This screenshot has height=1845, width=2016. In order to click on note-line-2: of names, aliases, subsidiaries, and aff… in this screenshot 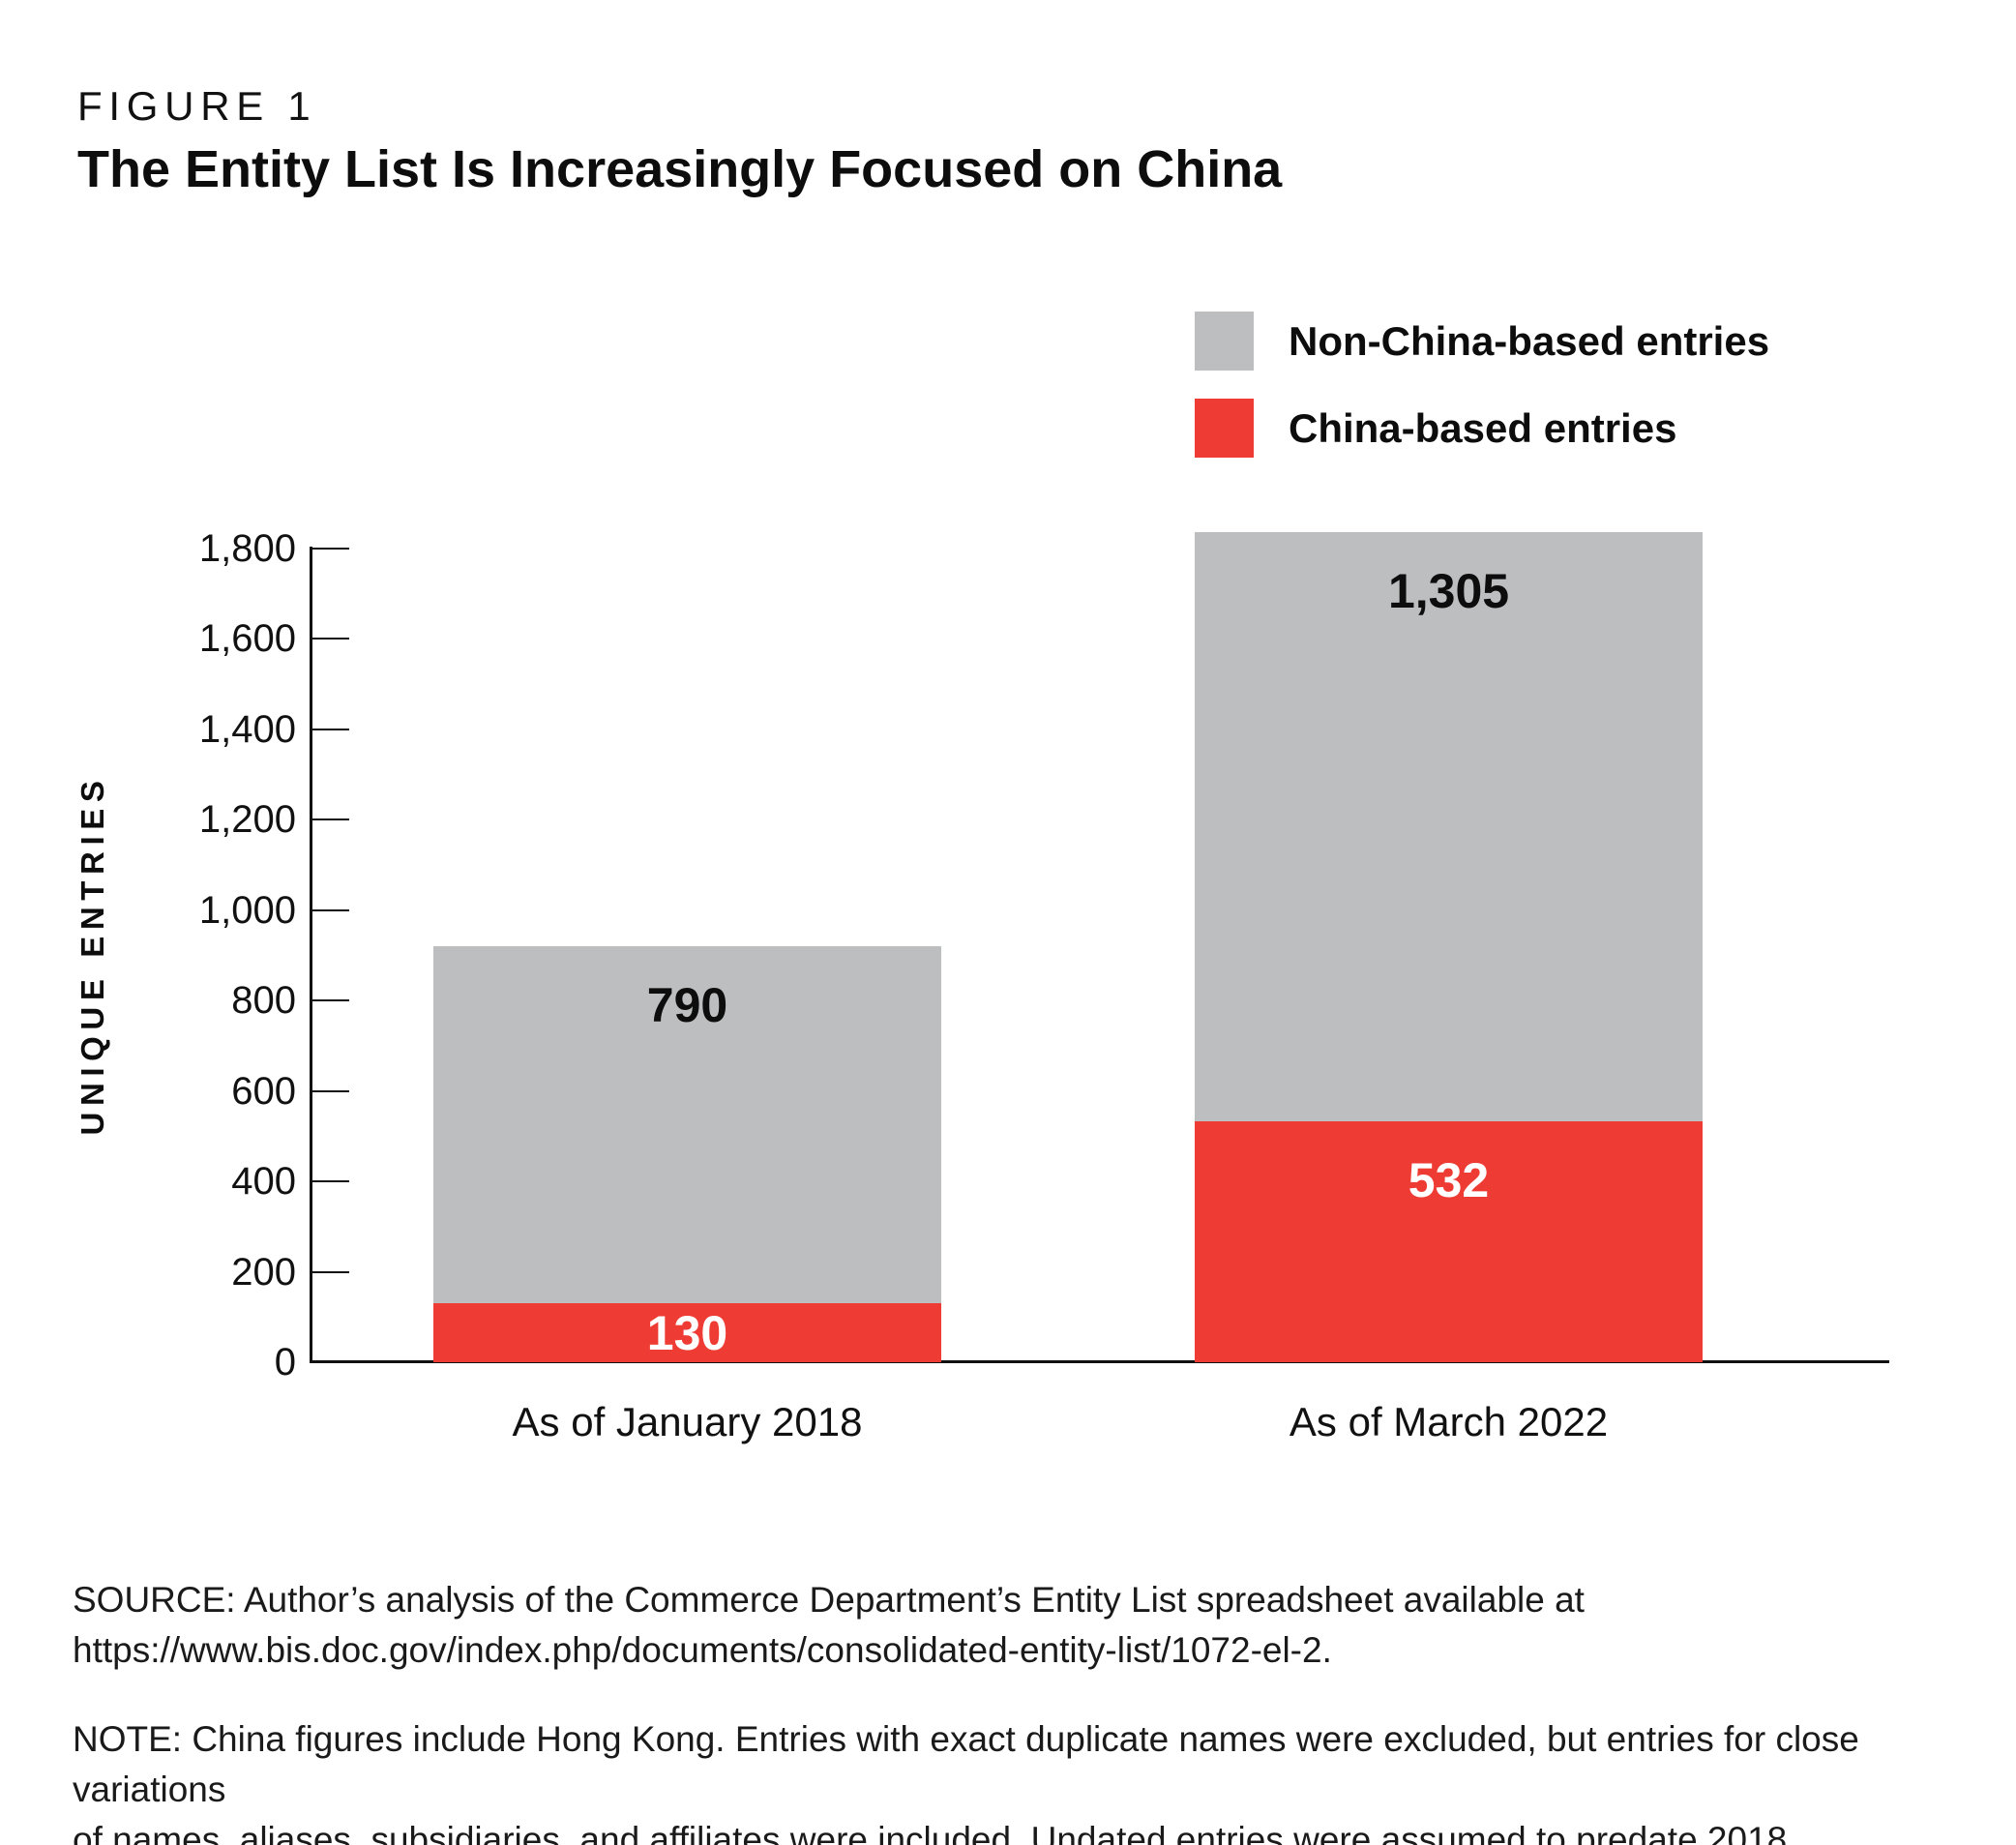, I will do `click(935, 1832)`.